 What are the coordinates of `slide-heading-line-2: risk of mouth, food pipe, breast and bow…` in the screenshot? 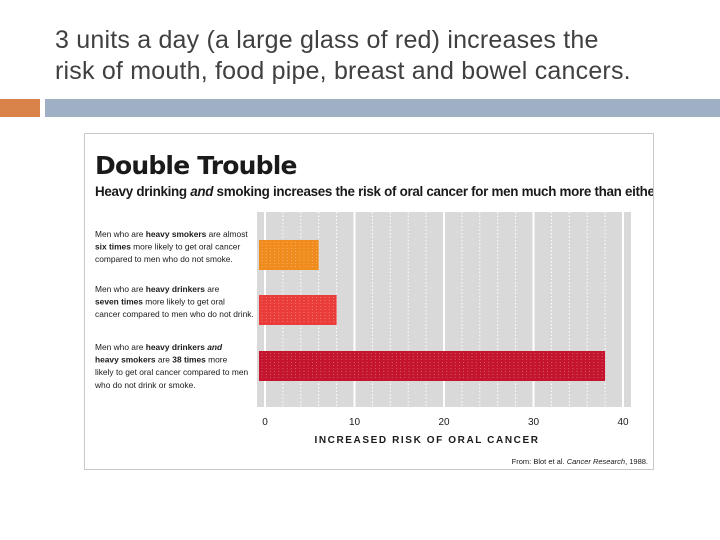 It's located at (343, 71).